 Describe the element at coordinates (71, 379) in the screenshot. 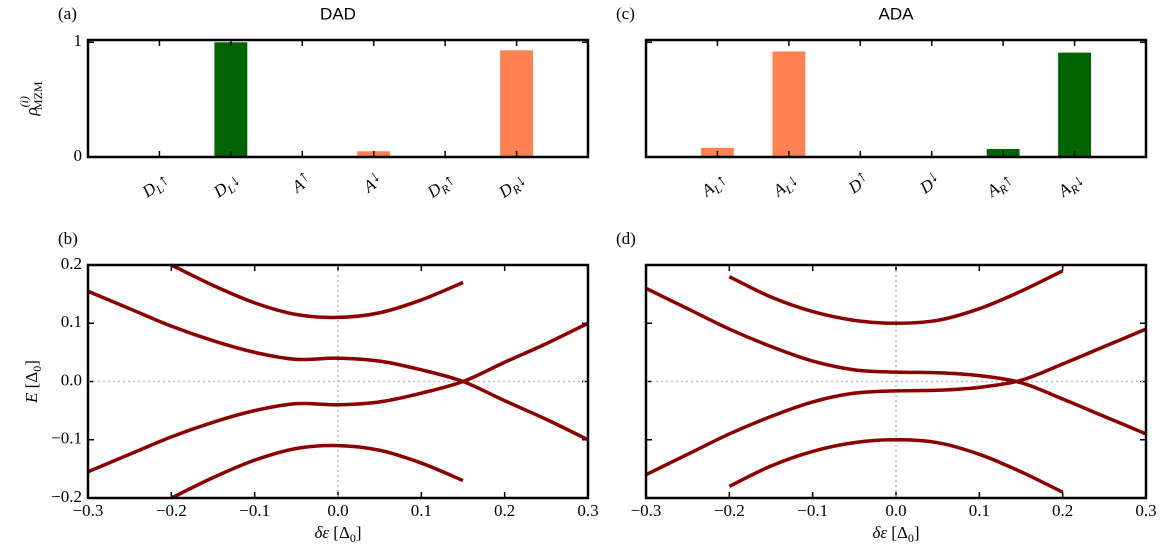

I see `y-tick-label: 0.0` at that location.